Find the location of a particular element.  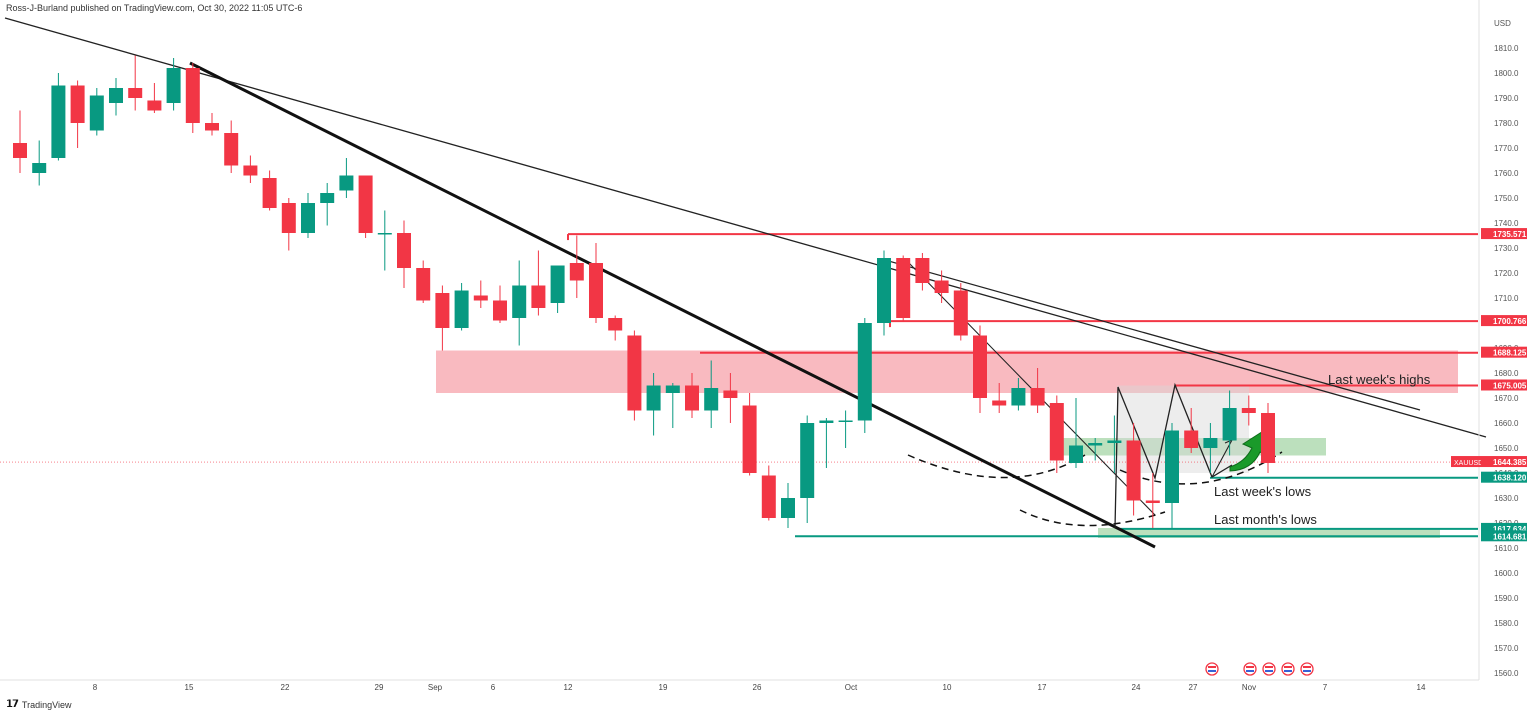

price-tag-label: 1688.125 is located at coordinates (1510, 353).